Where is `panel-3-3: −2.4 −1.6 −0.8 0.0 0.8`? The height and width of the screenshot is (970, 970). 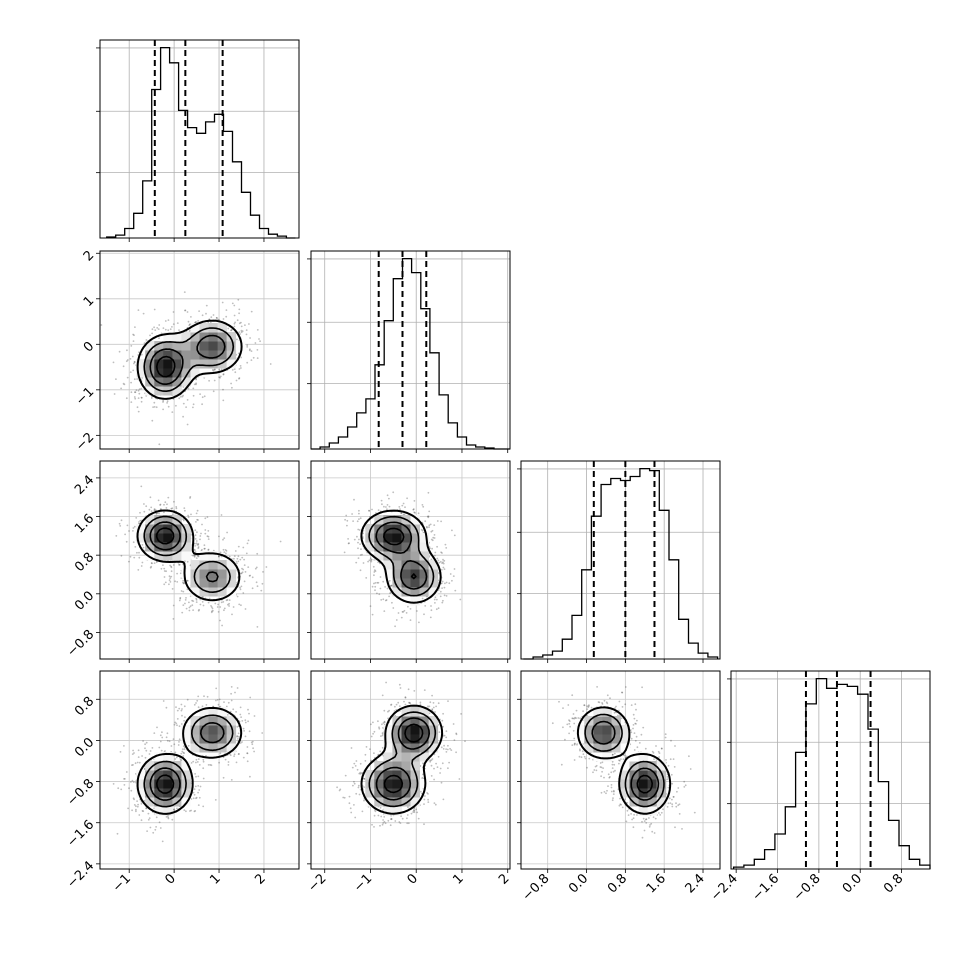
panel-3-3: −2.4 −1.6 −0.8 0.0 0.8 is located at coordinates (819, 787).